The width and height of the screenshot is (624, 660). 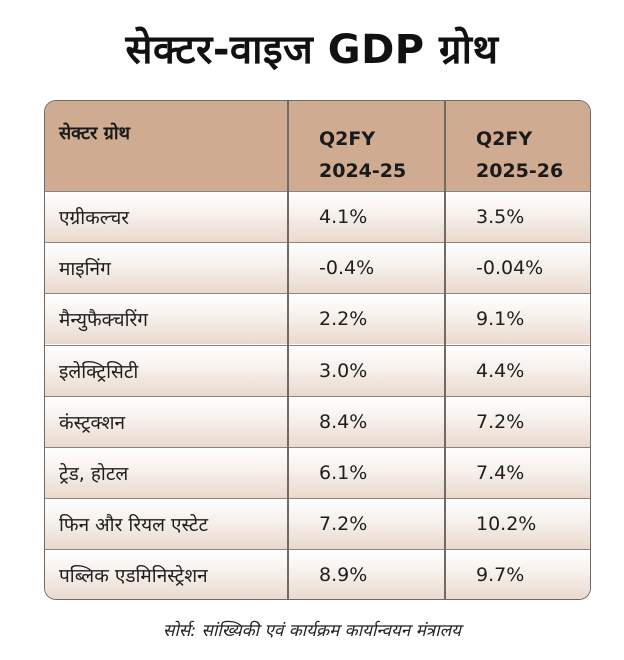 I want to click on sector-cell: मैन्युफैक्चरिंग, so click(x=103, y=320).